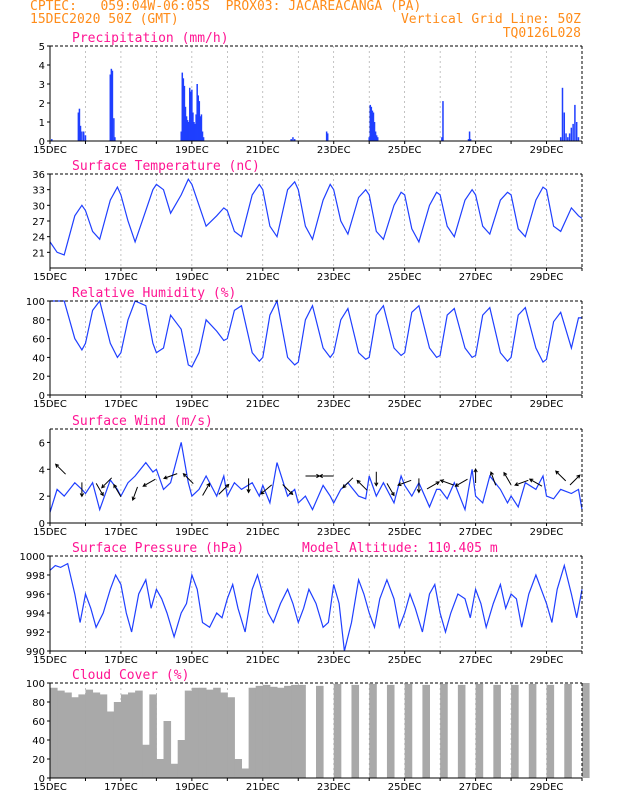  Describe the element at coordinates (541, 33) in the screenshot. I see `header-model-id: TQ0126L028` at that location.